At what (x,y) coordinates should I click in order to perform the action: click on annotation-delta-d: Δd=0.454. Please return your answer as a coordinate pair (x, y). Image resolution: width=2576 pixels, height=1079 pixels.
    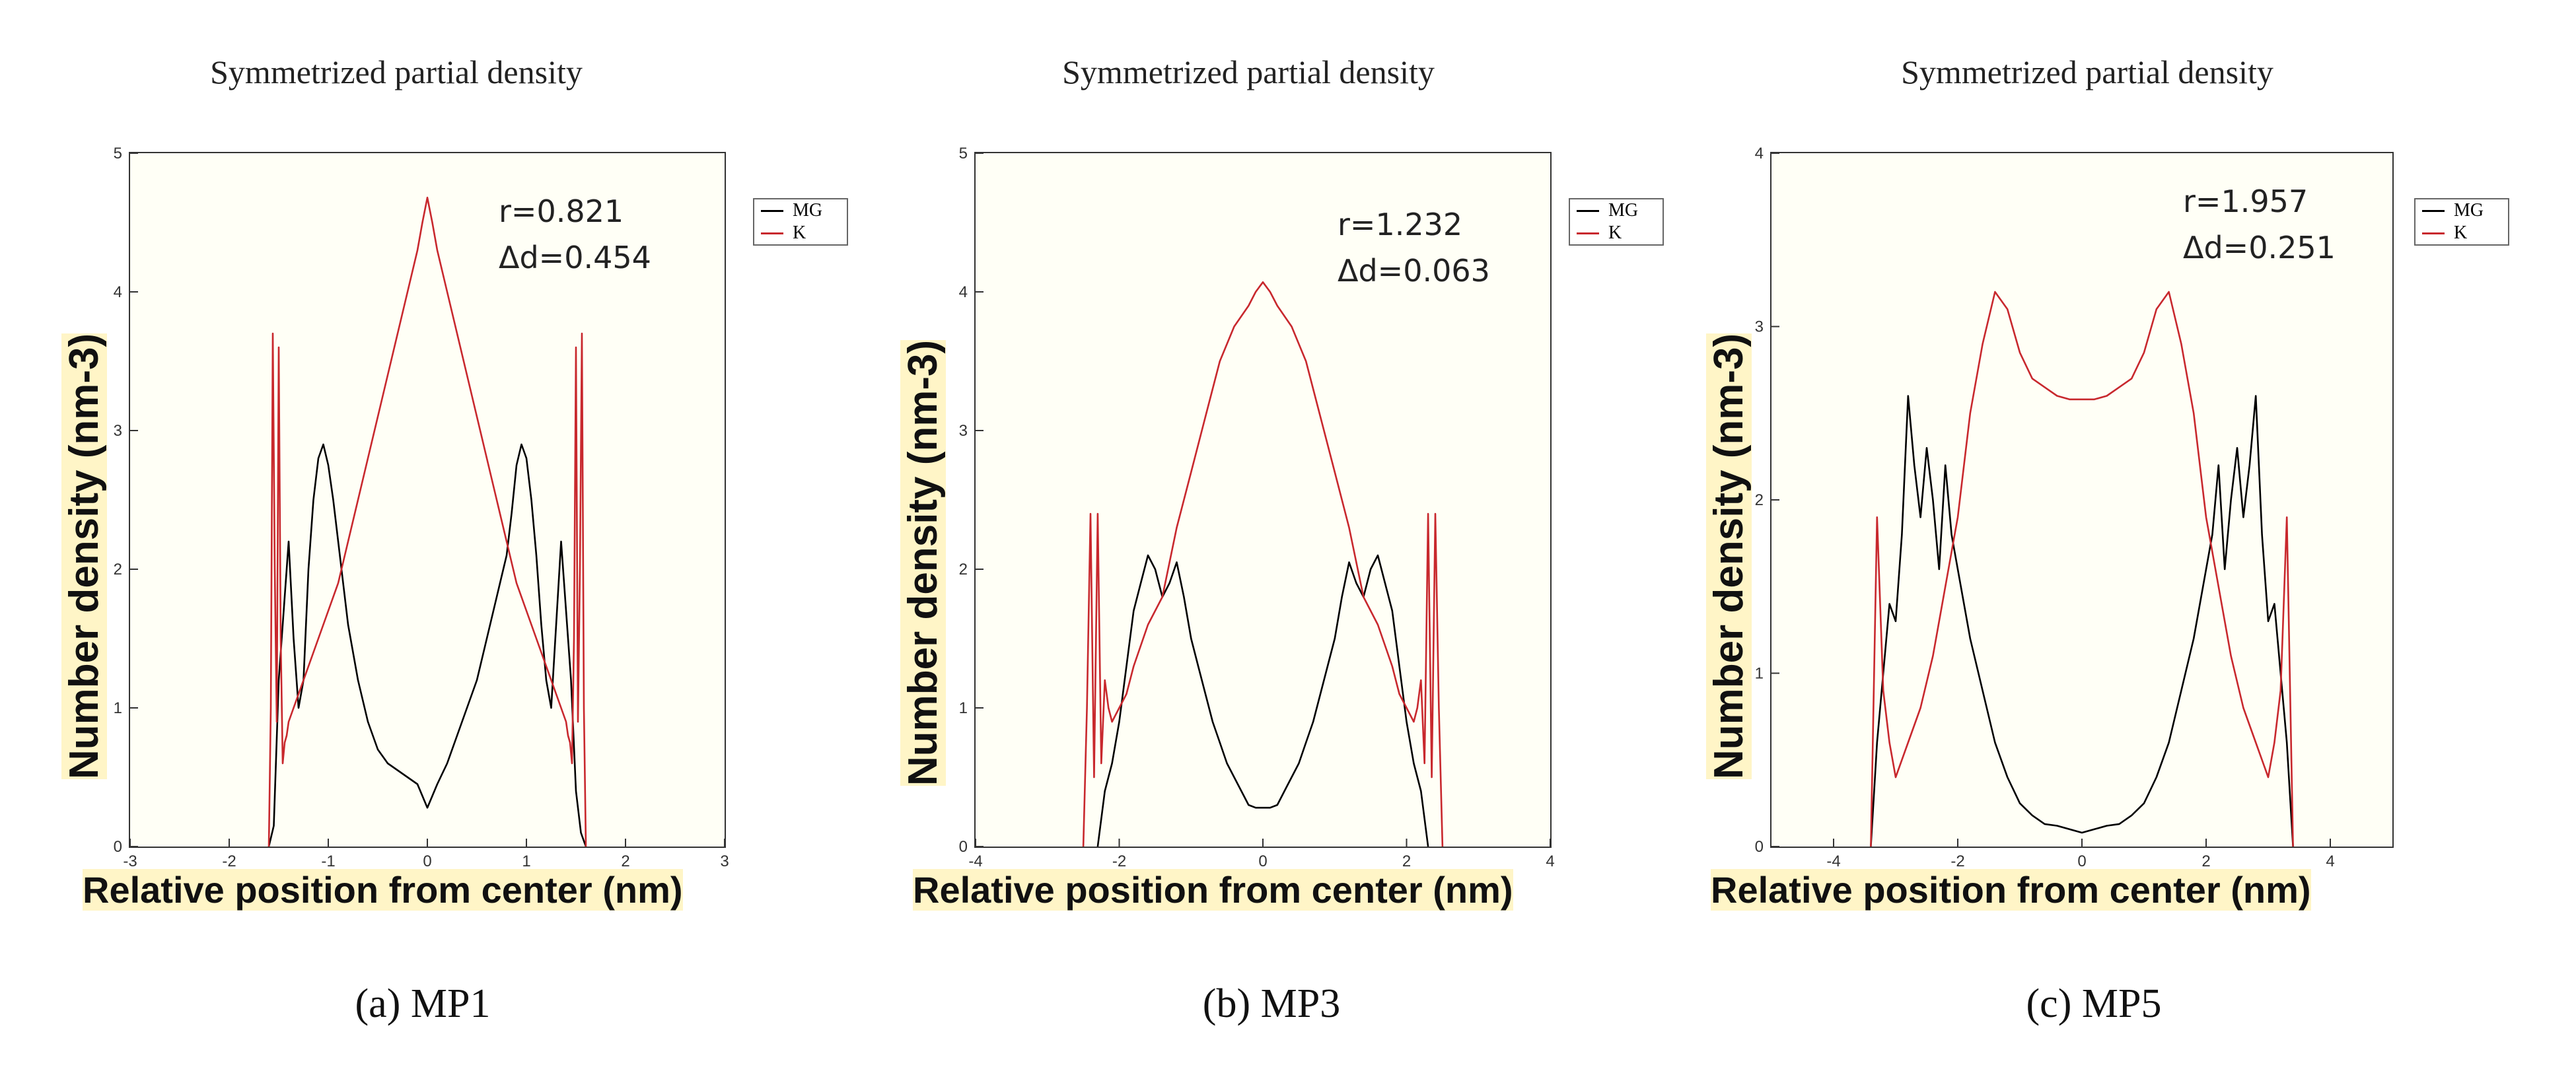
    Looking at the image, I should click on (575, 257).